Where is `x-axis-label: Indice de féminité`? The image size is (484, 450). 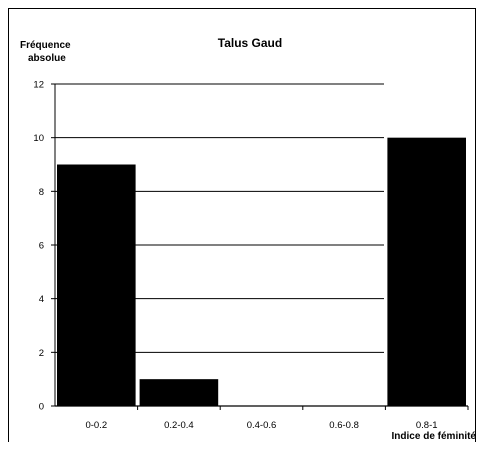 x-axis-label: Indice de féminité is located at coordinates (434, 436).